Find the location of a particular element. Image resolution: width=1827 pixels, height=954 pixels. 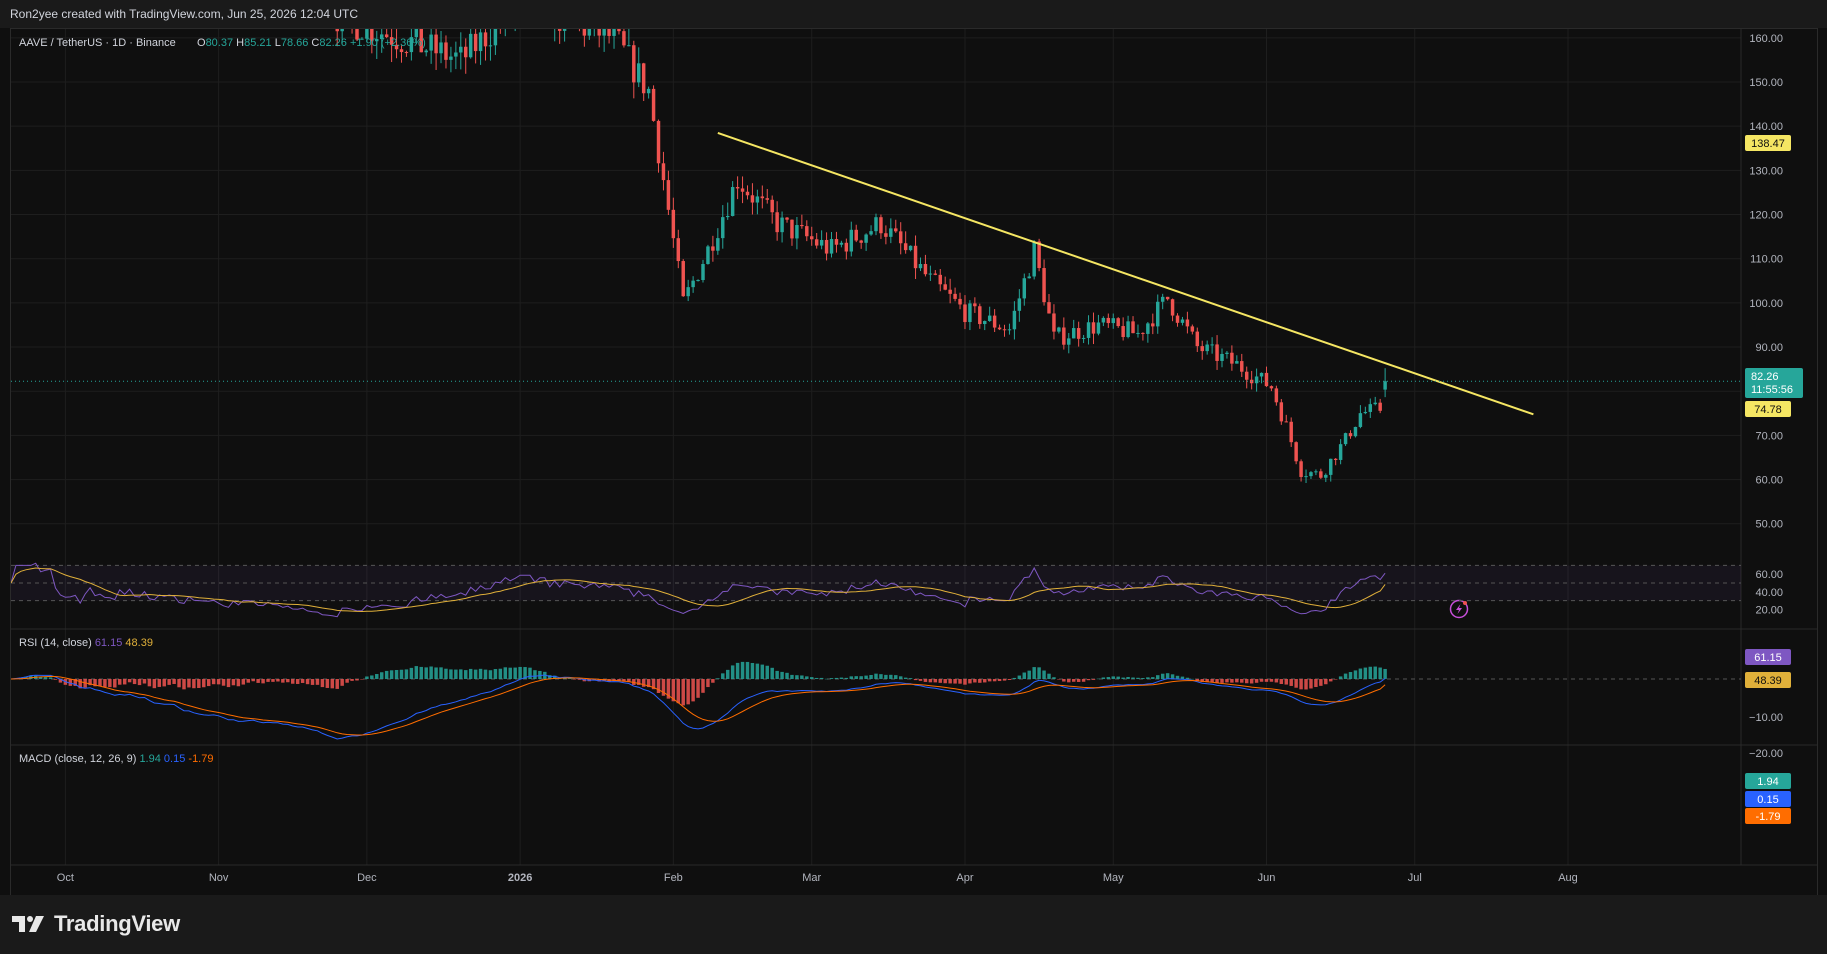

macd-line is located at coordinates (698, 707).